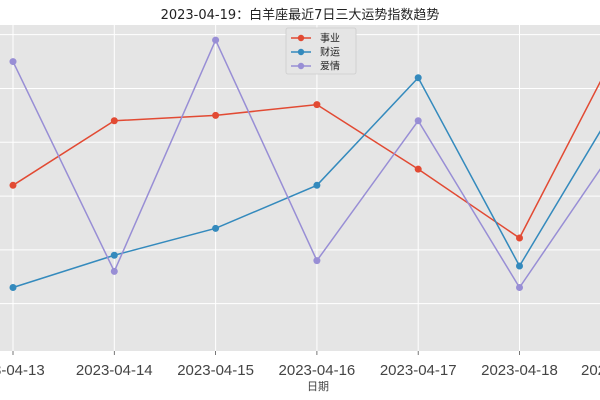 The image size is (600, 400). I want to click on legend-label: 财运, so click(330, 52).